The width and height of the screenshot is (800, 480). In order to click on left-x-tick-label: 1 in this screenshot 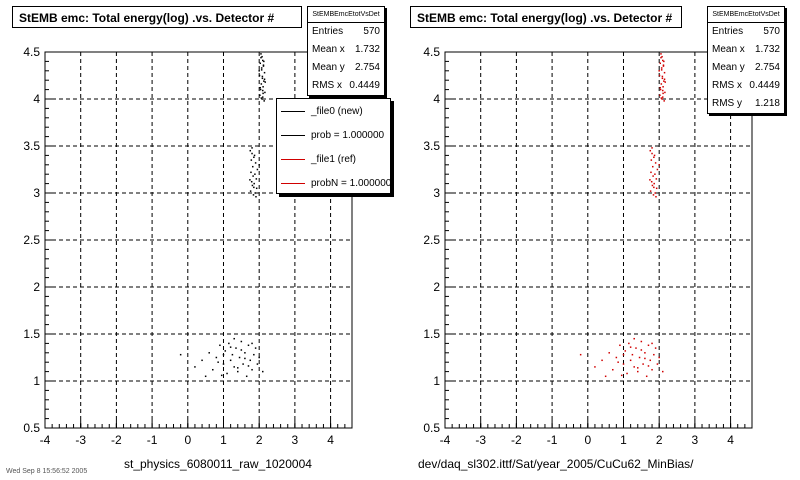, I will do `click(223, 440)`.